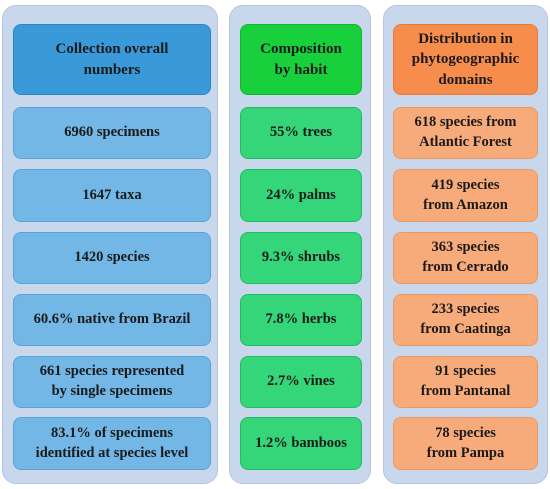  Describe the element at coordinates (301, 443) in the screenshot. I see `habit-item-bamboos: 1.2% bamboos` at that location.